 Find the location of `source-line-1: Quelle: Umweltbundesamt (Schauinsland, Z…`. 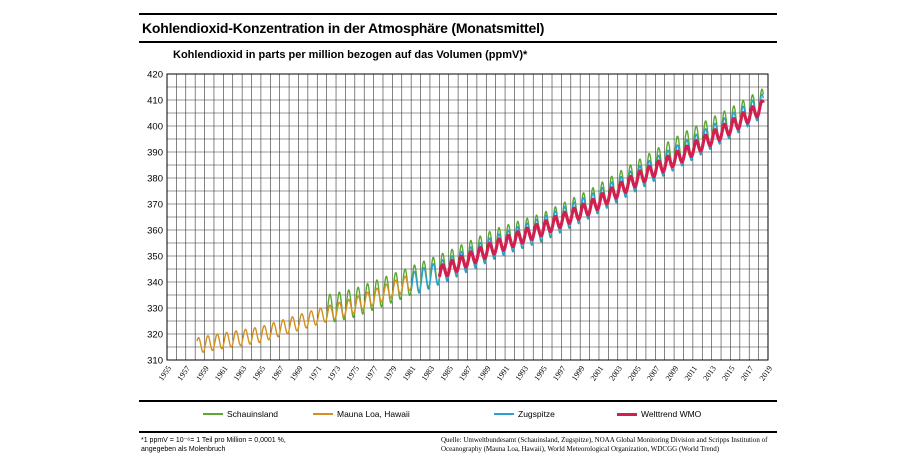

source-line-1: Quelle: Umweltbundesamt (Schauinsland, Z… is located at coordinates (604, 440).